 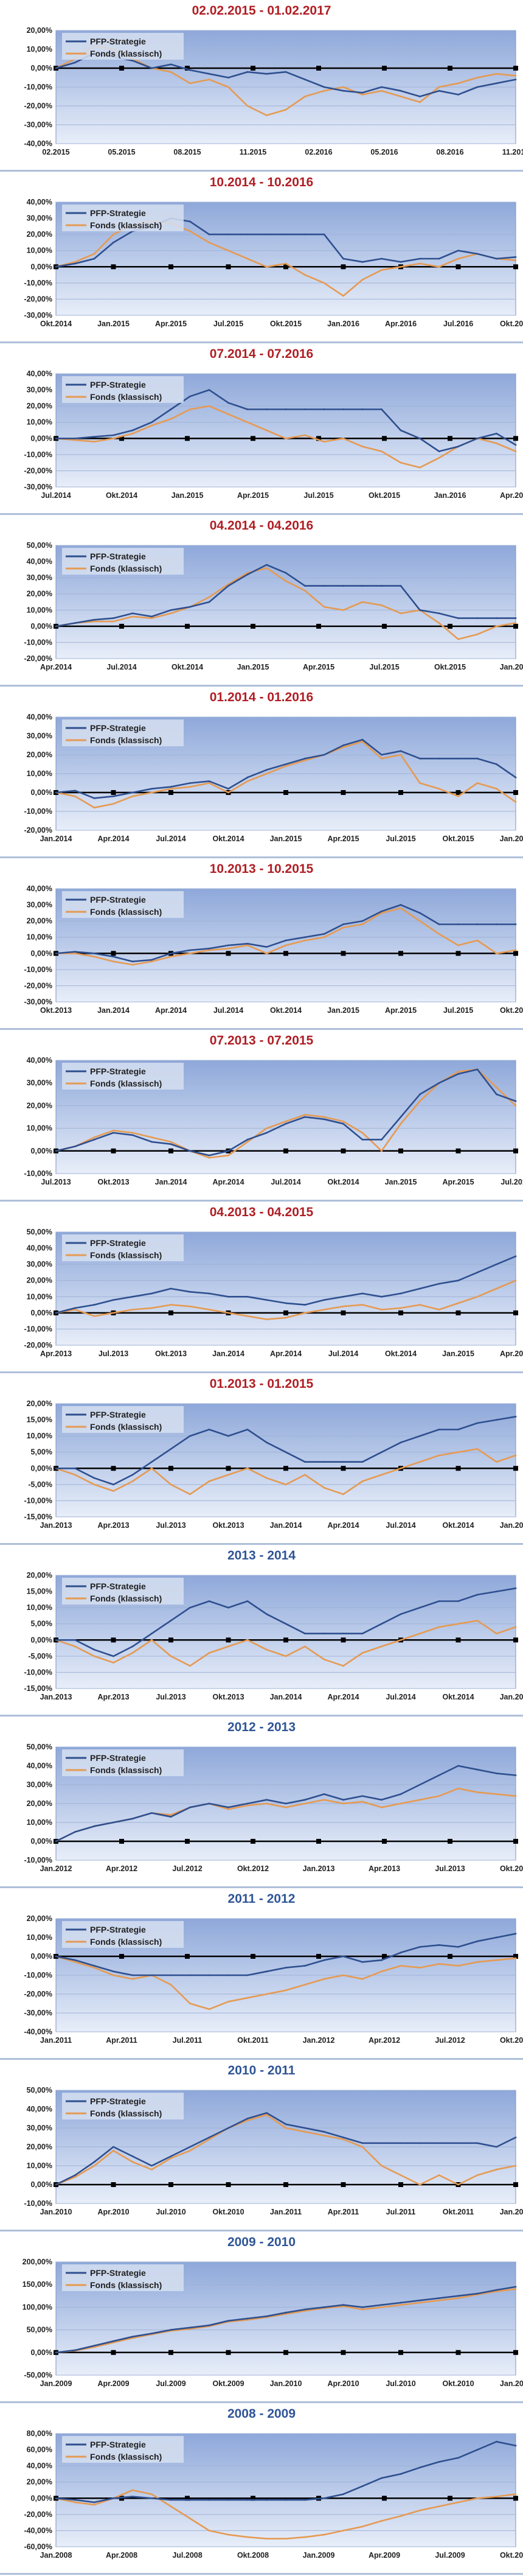 I want to click on y-tick-label: 20,00%, so click(x=40, y=1575).